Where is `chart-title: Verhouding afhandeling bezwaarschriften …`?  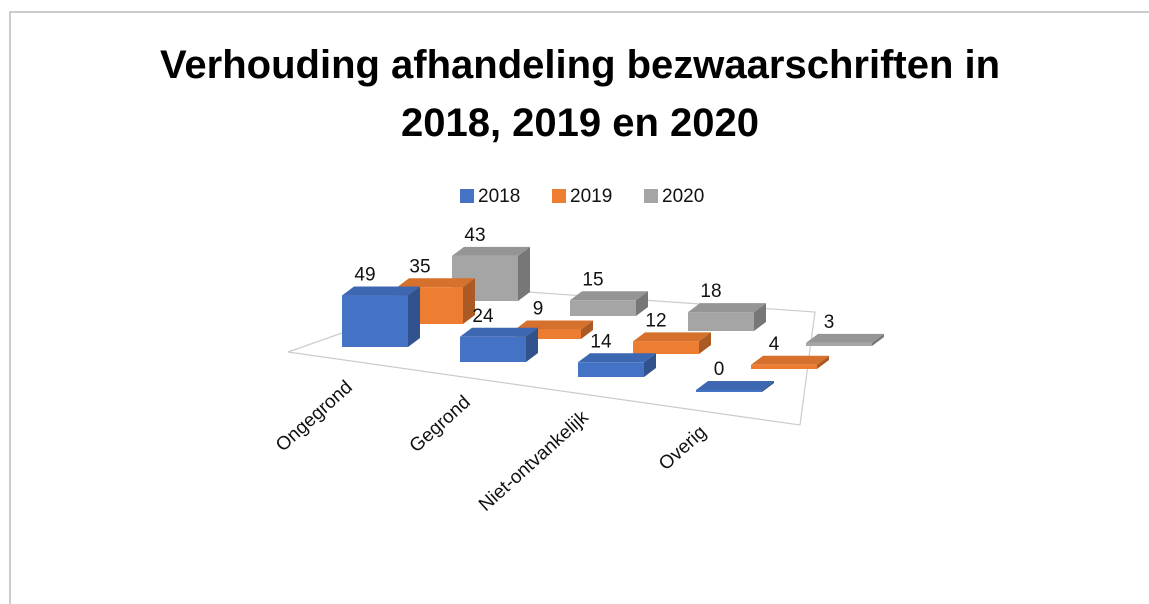
chart-title: Verhouding afhandeling bezwaarschriften … is located at coordinates (580, 94).